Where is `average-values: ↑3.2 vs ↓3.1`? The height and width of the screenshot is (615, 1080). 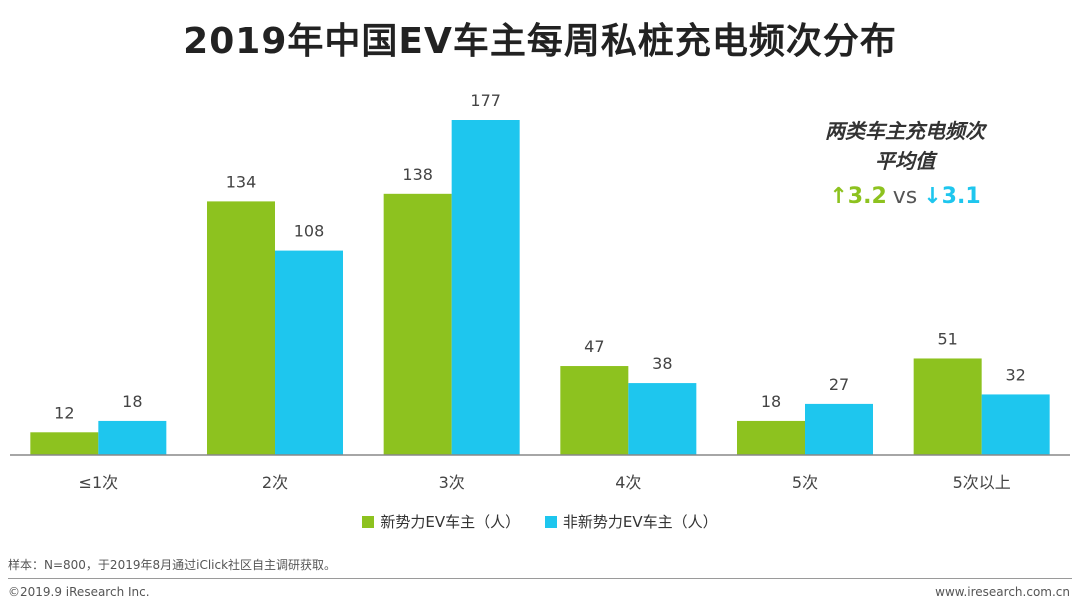
average-values: ↑3.2 vs ↓3.1 is located at coordinates (905, 197).